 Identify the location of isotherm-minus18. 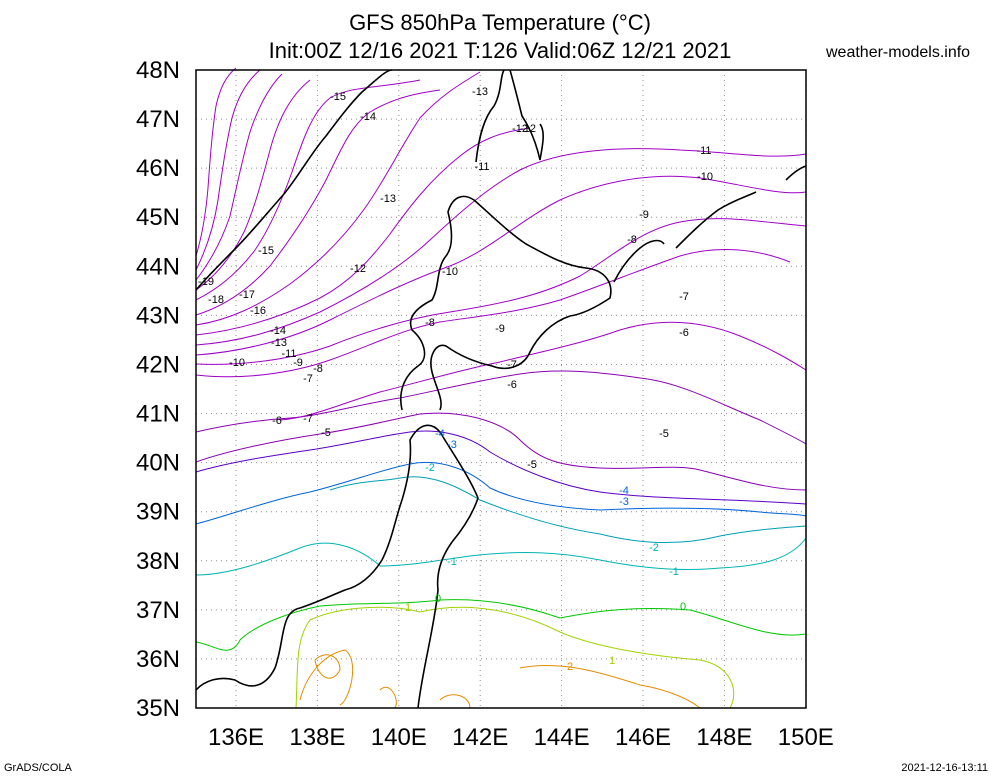
(228, 170).